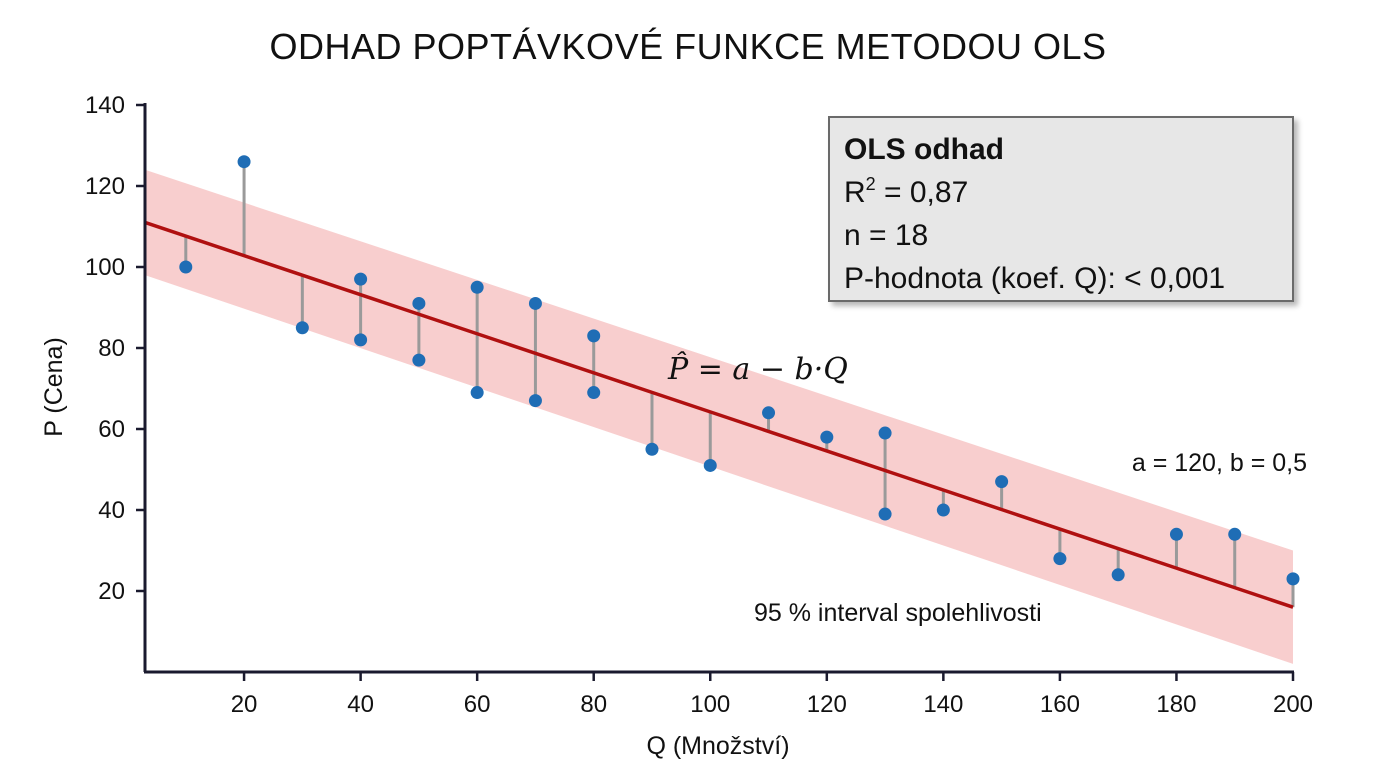  What do you see at coordinates (1293, 704) in the screenshot?
I see `x-tick-label: 200` at bounding box center [1293, 704].